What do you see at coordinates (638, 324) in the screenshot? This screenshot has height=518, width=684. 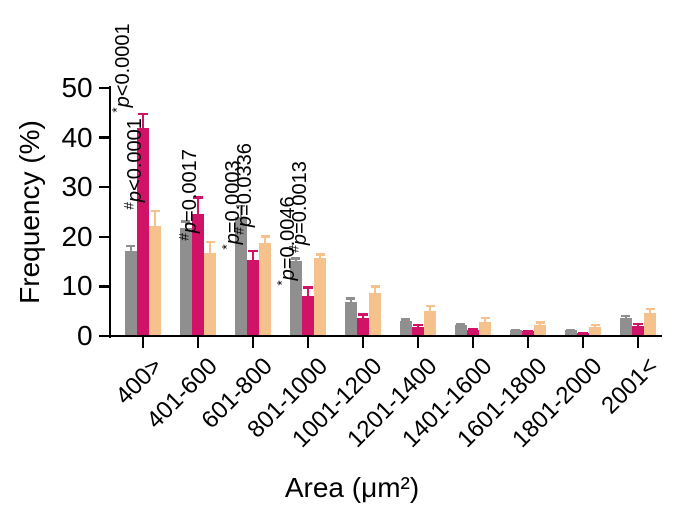 I see `error-bar-cap-crimson-series-2001<` at bounding box center [638, 324].